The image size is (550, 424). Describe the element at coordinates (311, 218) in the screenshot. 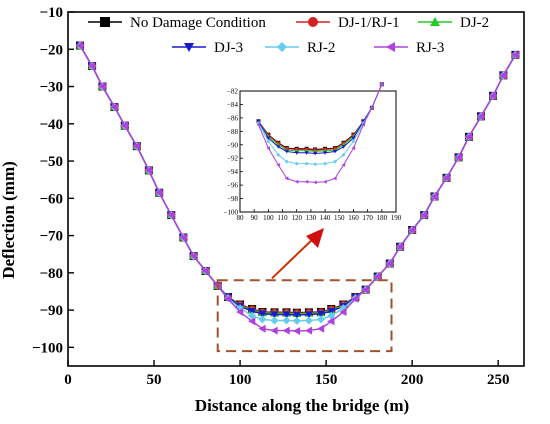

I see `inset-x-tick-label: 130` at that location.